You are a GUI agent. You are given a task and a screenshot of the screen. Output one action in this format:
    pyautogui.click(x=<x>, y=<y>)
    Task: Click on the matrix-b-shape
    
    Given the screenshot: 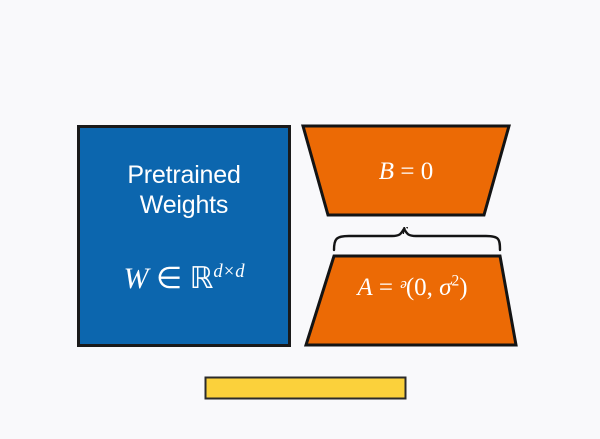 What is the action you would take?
    pyautogui.click(x=406, y=170)
    